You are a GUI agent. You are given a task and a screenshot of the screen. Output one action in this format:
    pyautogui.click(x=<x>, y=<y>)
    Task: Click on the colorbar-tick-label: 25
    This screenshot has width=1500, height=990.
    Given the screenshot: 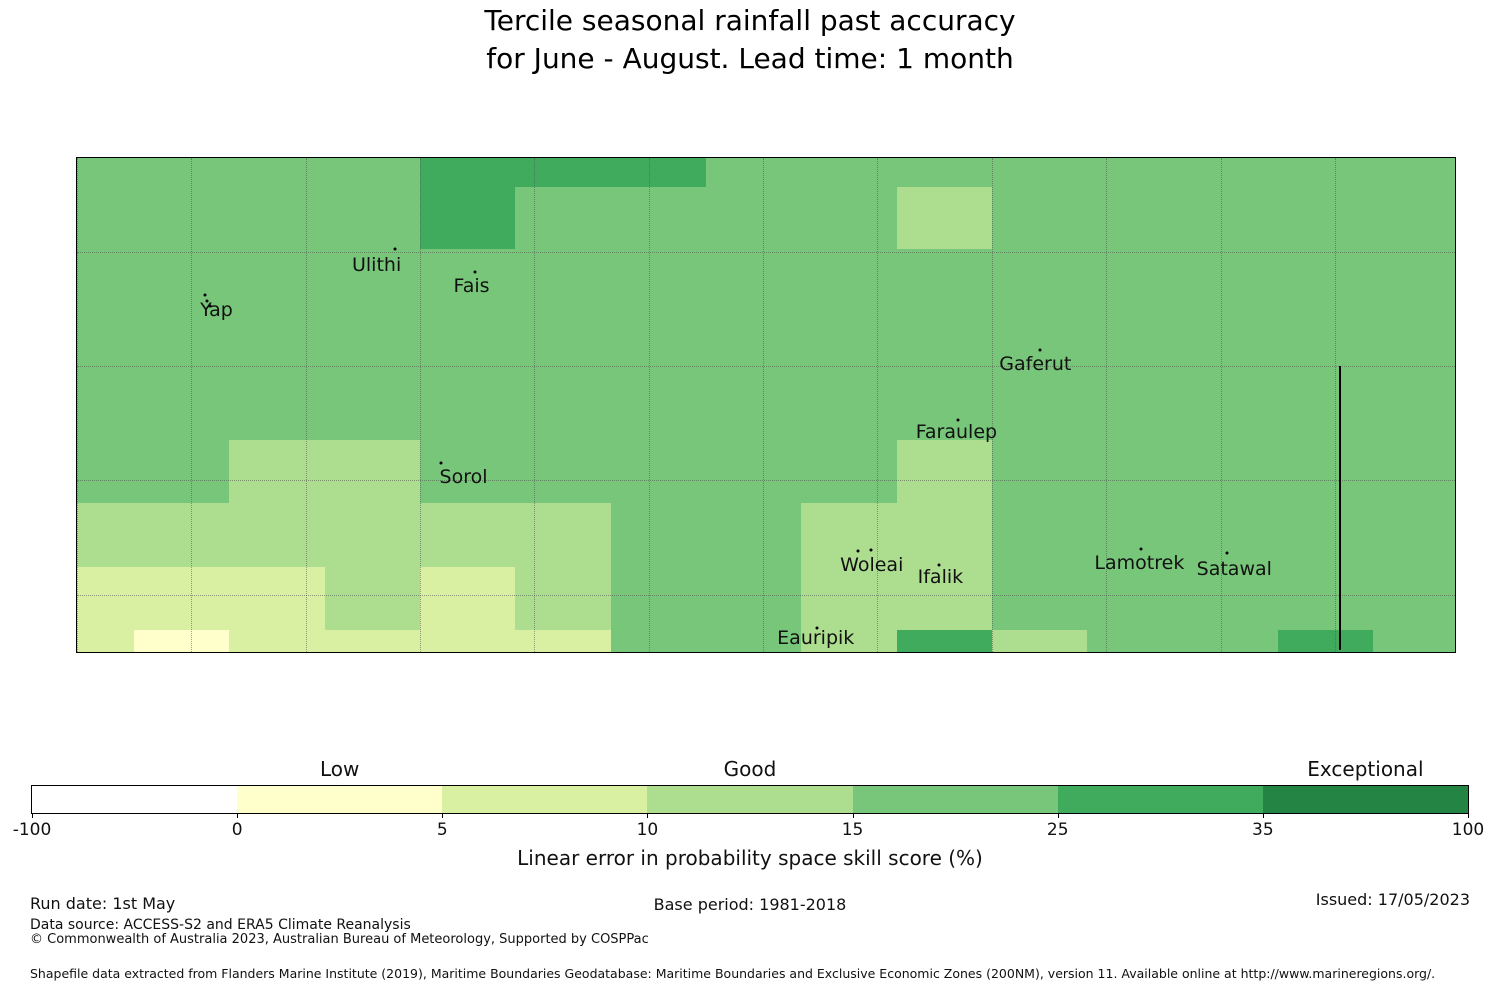 What is the action you would take?
    pyautogui.click(x=1057, y=830)
    